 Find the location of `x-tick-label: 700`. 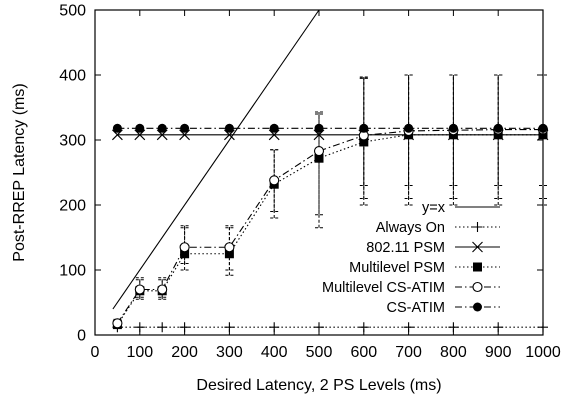

x-tick-label: 700 is located at coordinates (408, 352).